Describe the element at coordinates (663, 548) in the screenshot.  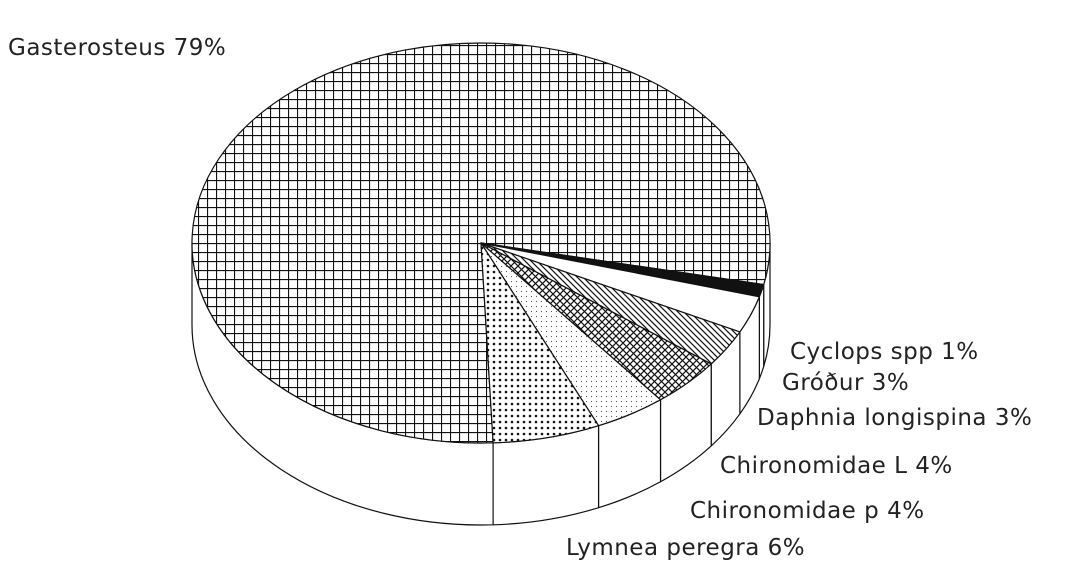
I see `slice-name: Lymnea peregra` at that location.